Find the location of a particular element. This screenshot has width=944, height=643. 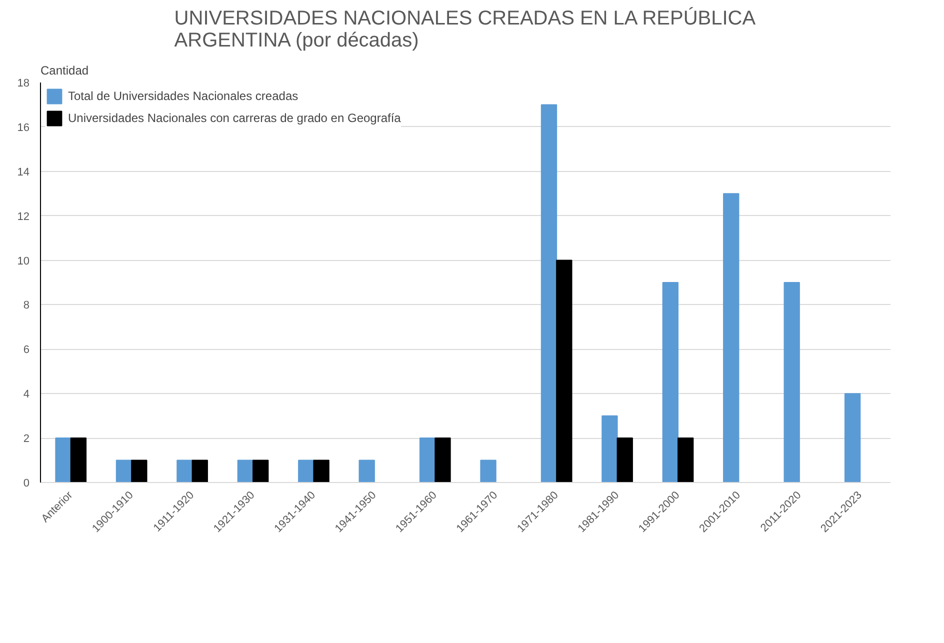

y-tick-label: 8 is located at coordinates (26, 306).